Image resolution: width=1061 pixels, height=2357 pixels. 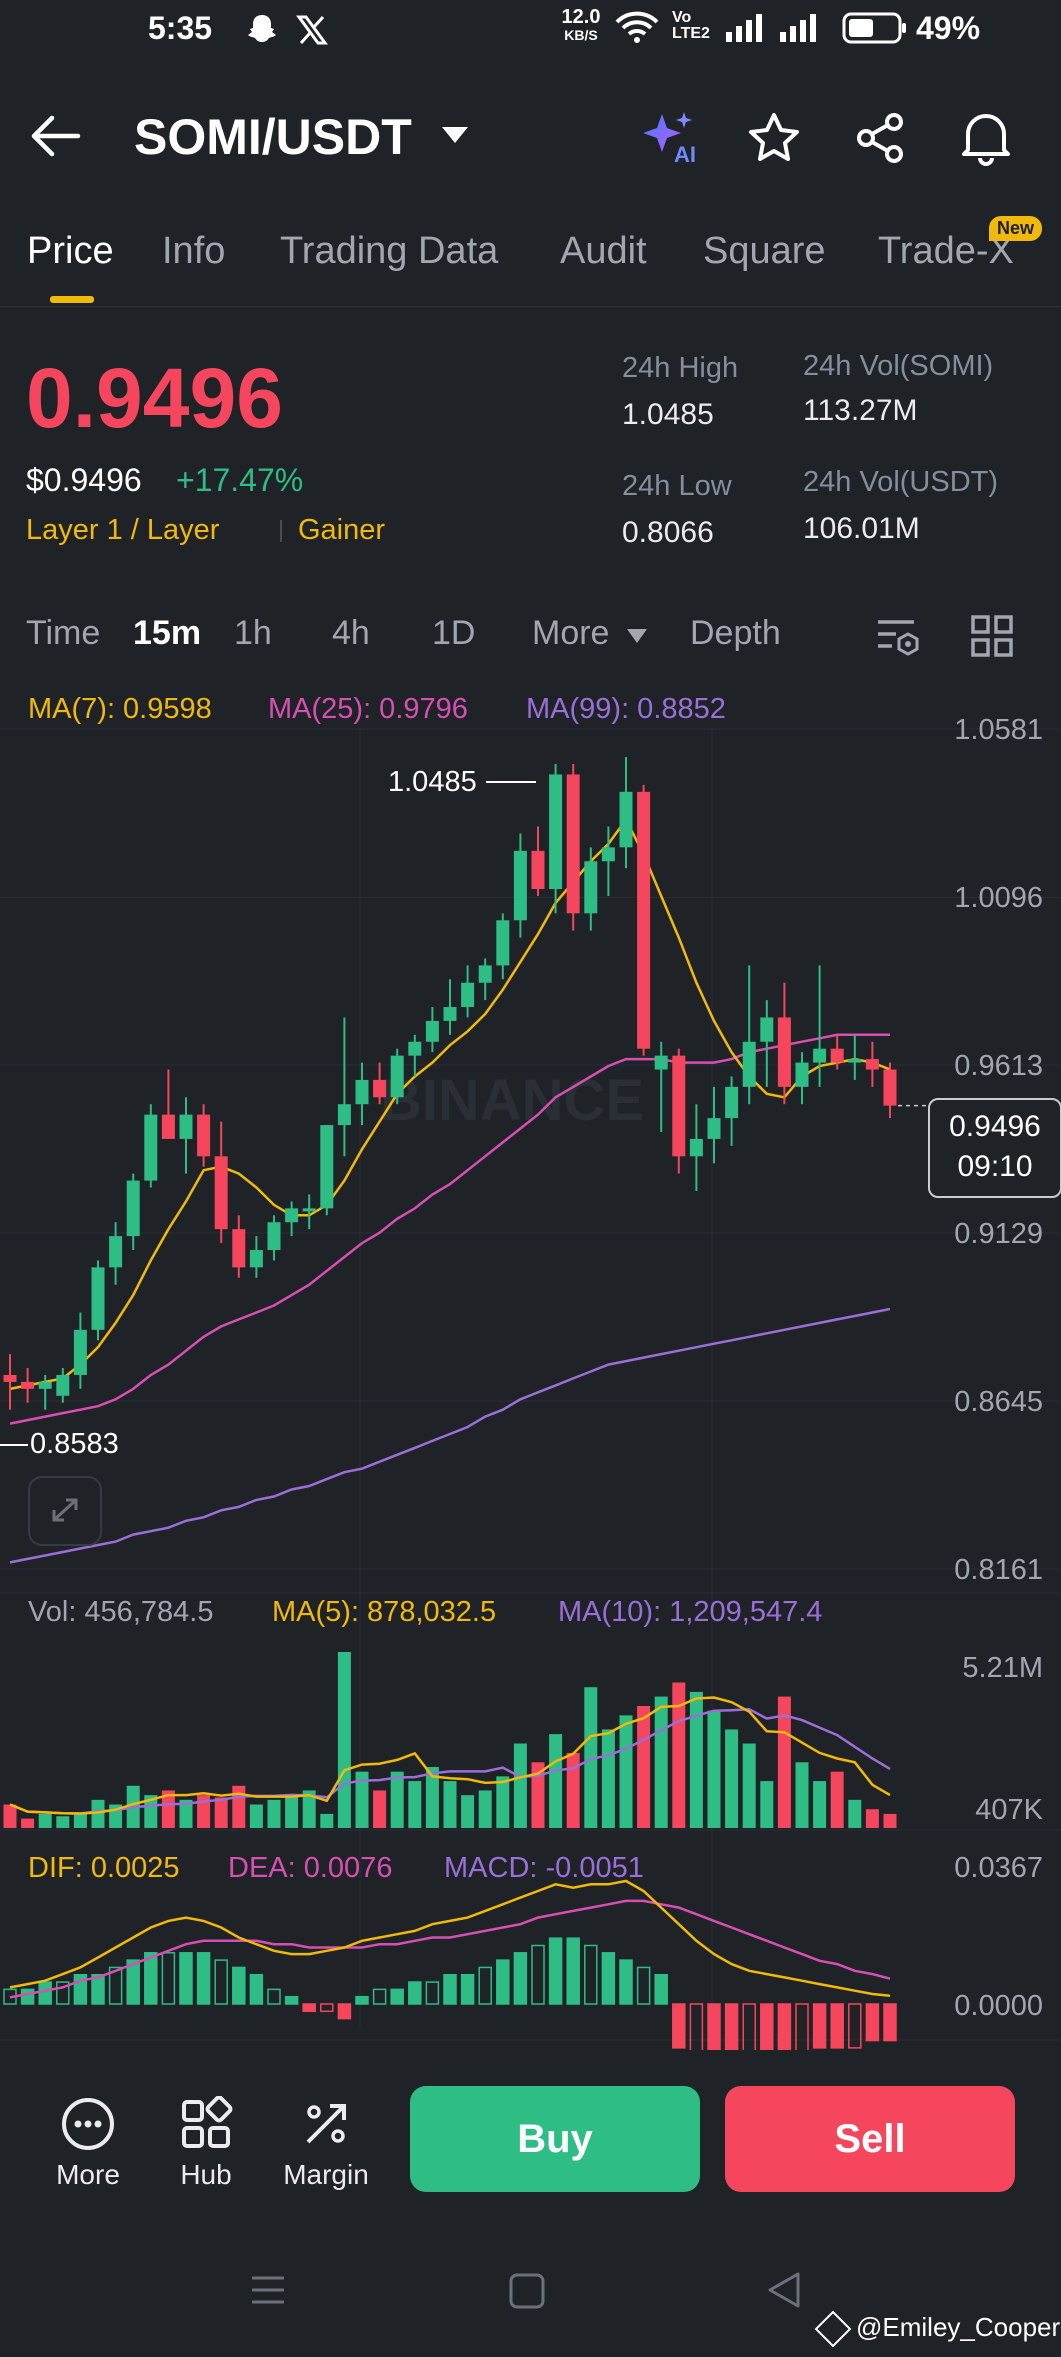 What do you see at coordinates (995, 1166) in the screenshot?
I see `candle-countdown: 09:10` at bounding box center [995, 1166].